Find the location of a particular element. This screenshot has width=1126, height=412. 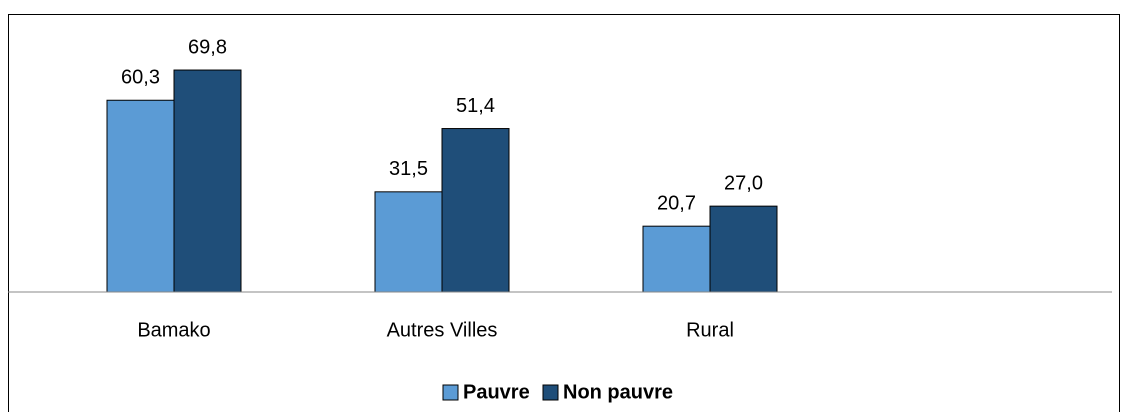

value-label: 51,4 is located at coordinates (475, 106).